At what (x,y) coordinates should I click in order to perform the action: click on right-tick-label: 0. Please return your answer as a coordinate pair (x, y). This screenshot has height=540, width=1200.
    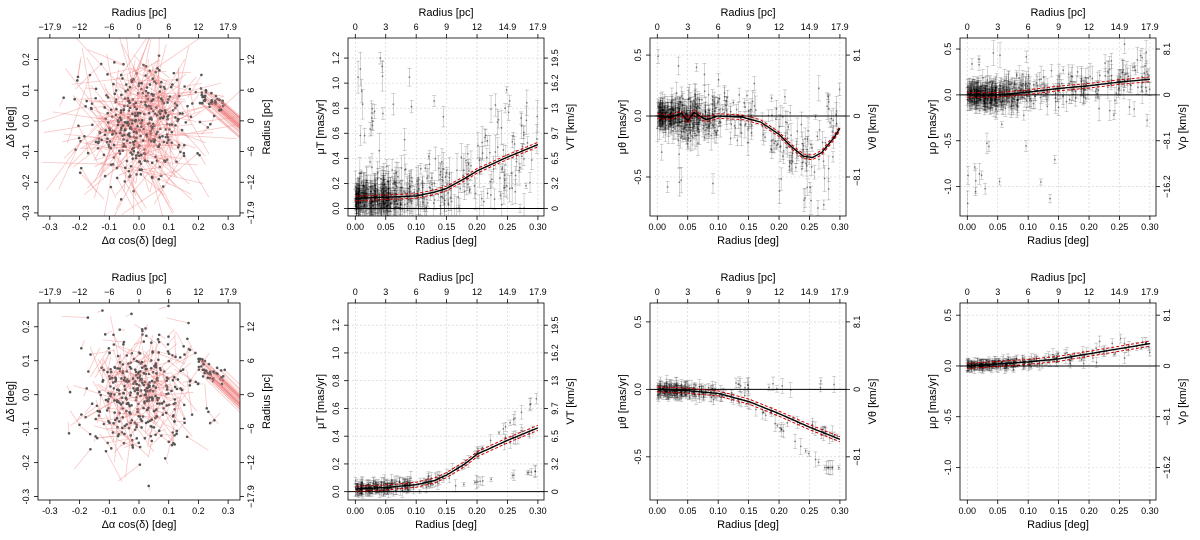
    Looking at the image, I should click on (555, 208).